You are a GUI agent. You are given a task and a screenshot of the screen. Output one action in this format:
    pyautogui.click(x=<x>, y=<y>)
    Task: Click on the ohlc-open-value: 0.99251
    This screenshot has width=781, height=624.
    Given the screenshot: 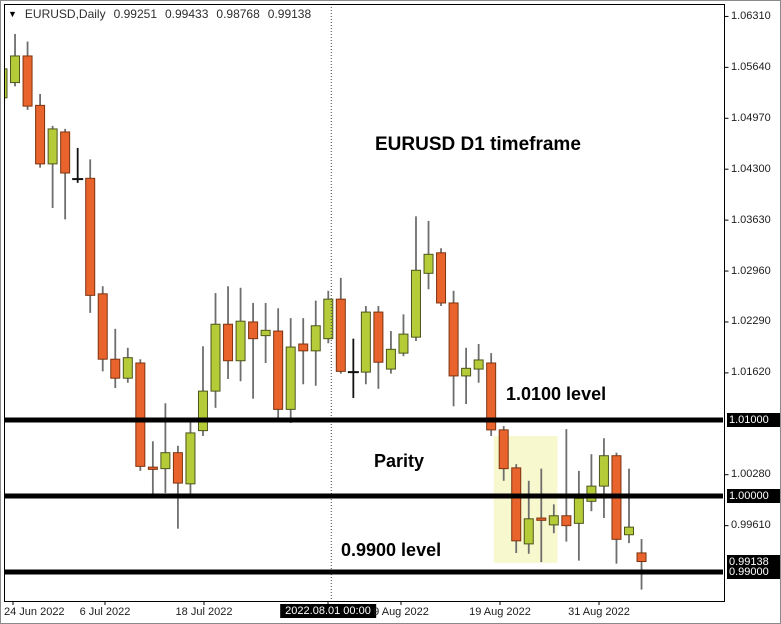 What is the action you would take?
    pyautogui.click(x=135, y=14)
    